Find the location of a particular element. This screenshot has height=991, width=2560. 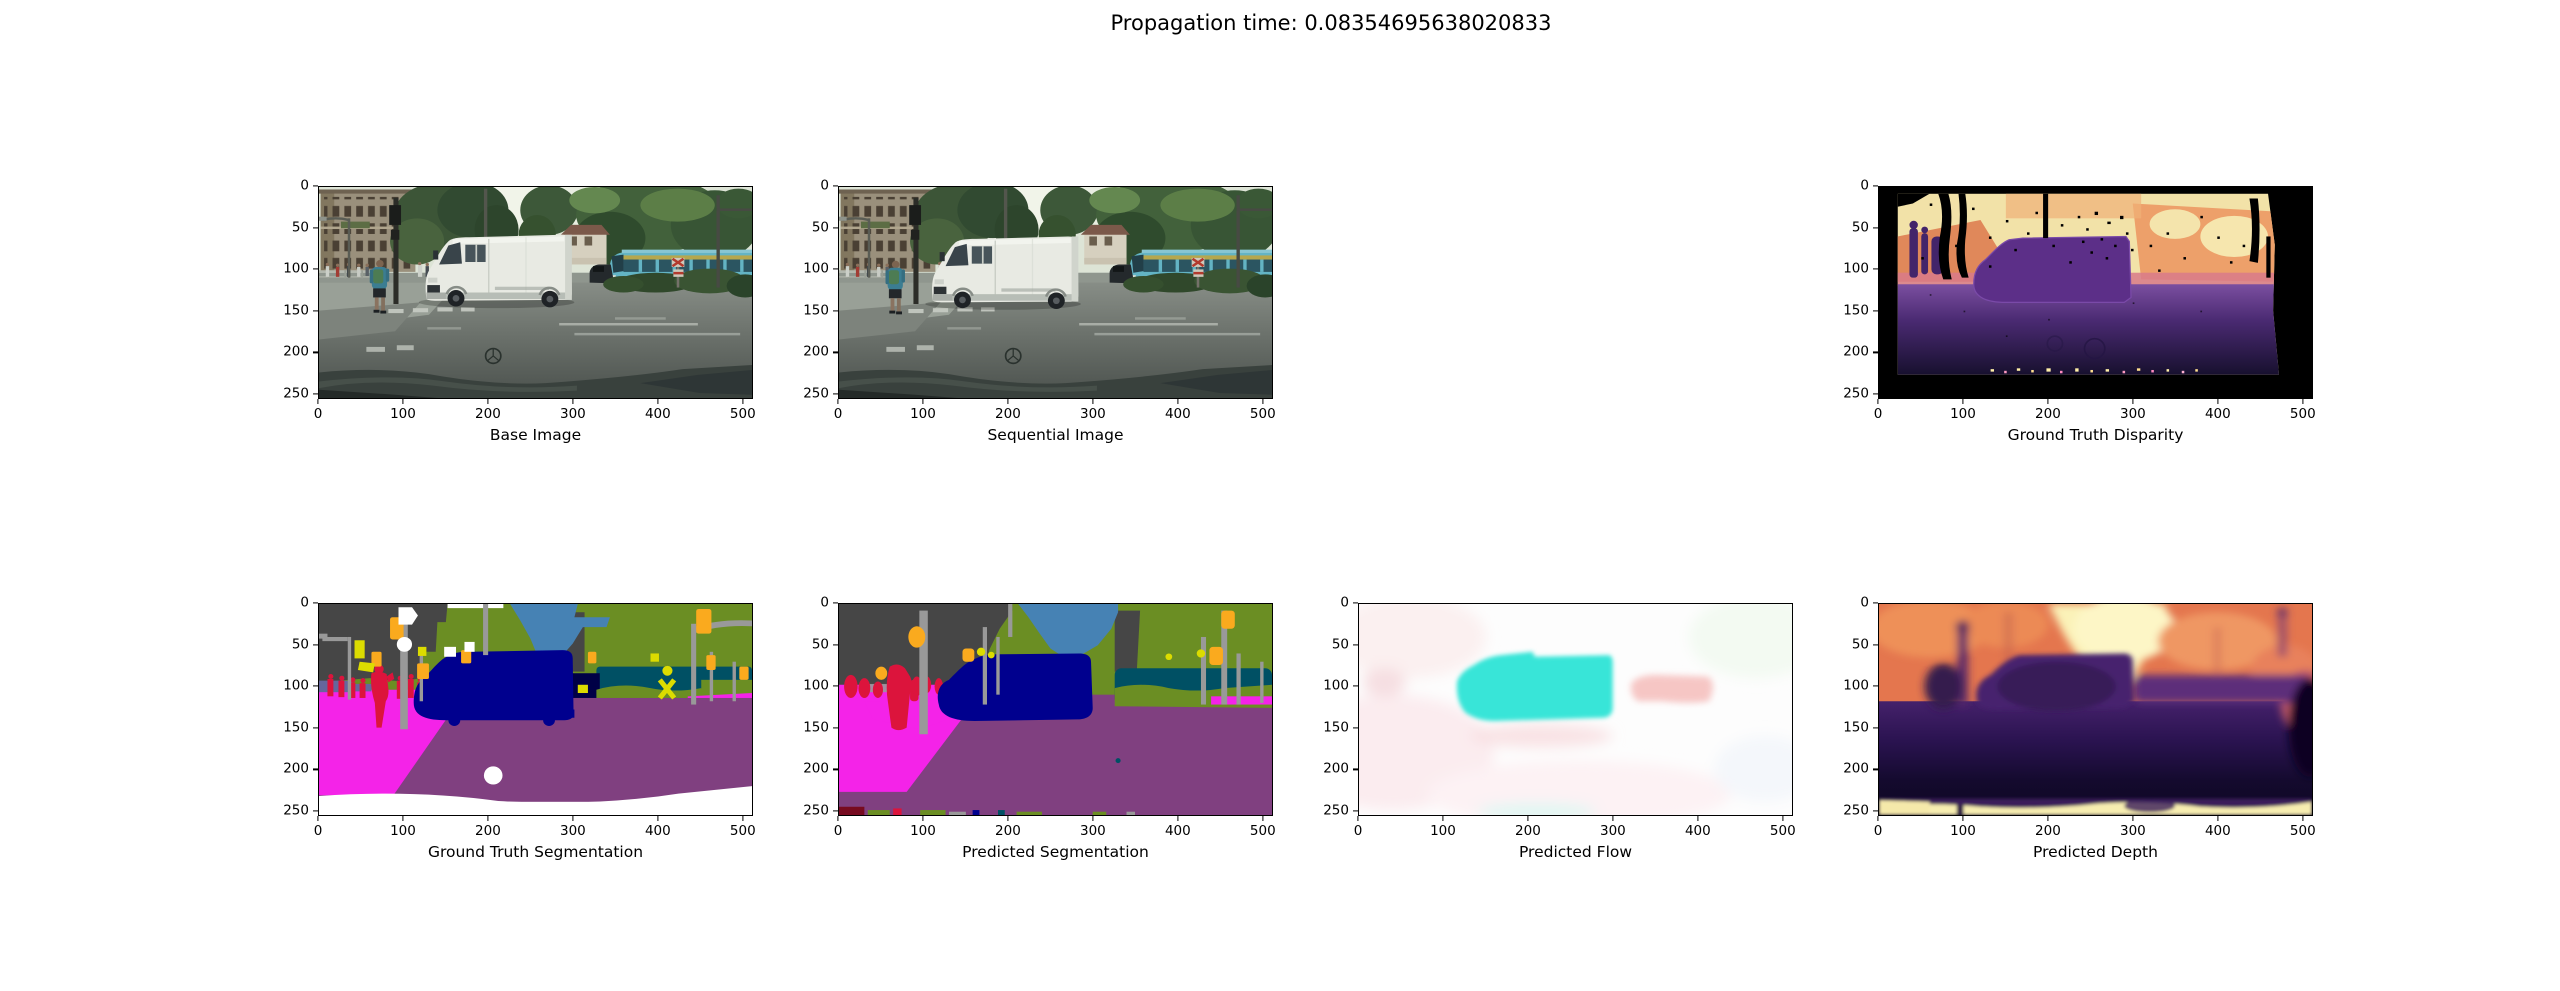

x-tick-label: 400 is located at coordinates (2217, 831).